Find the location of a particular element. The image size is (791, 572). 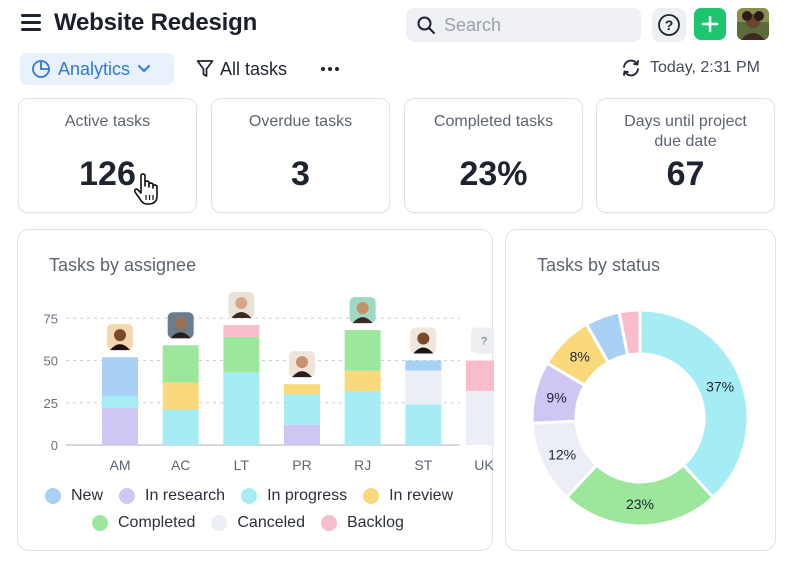

search-box is located at coordinates (523, 25).